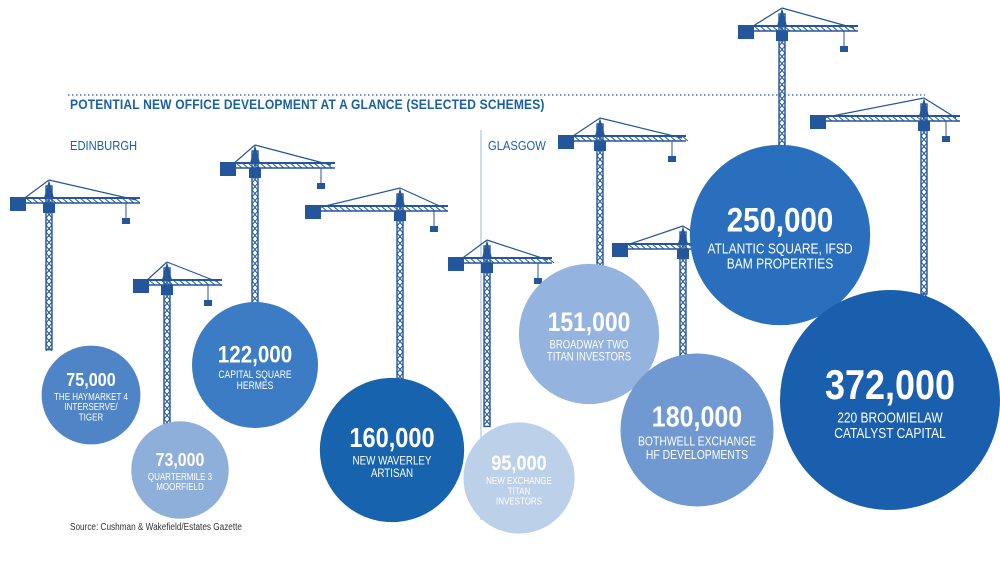 This screenshot has height=561, width=1000. Describe the element at coordinates (697, 442) in the screenshot. I see `scheme-label: BOTHWELL EXCHANGE` at that location.